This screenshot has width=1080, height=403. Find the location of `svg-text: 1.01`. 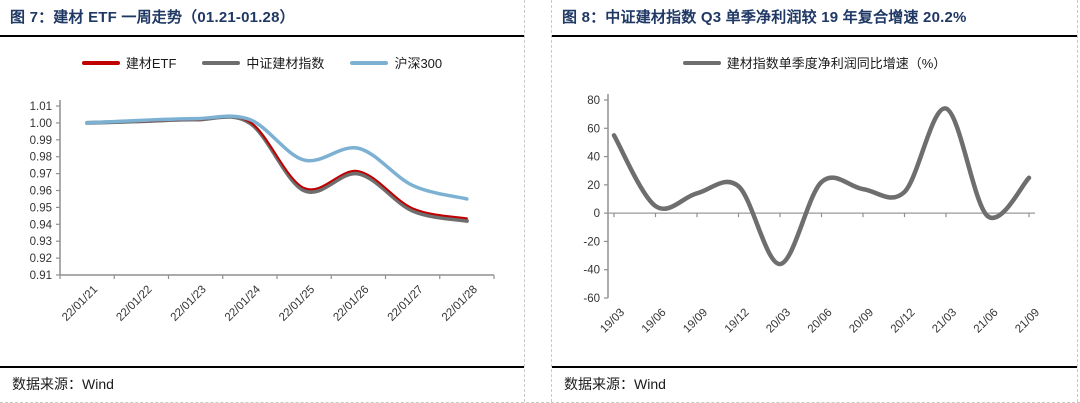

svg-text: 1.01 is located at coordinates (41, 107).